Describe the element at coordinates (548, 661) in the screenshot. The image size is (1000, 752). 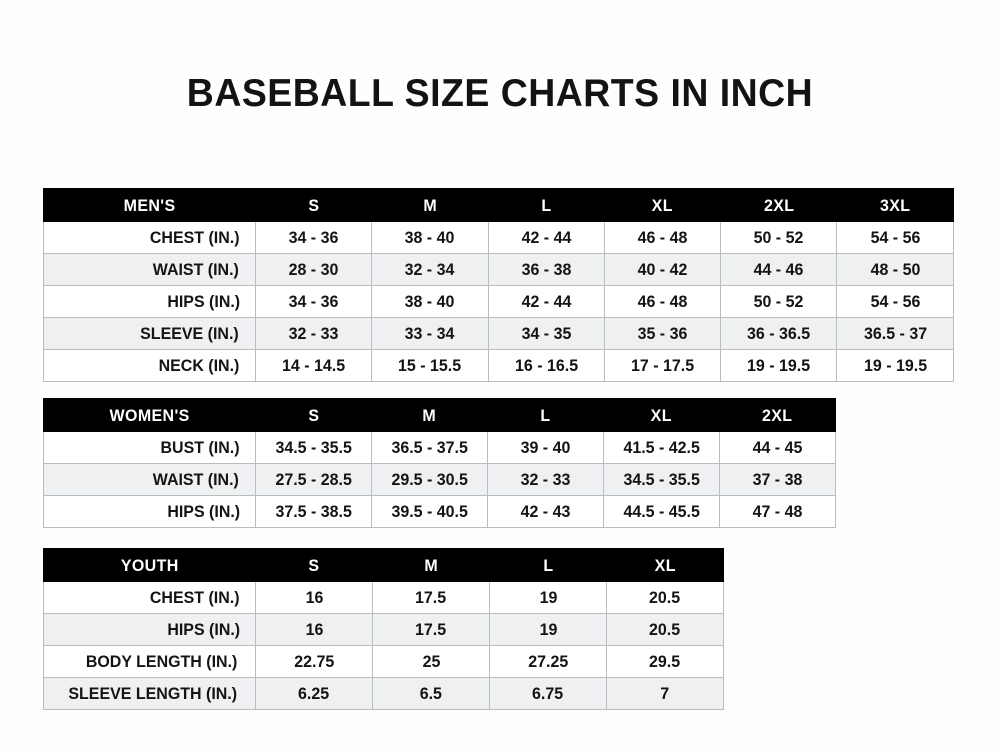
I see `youth-cell: 27.25` at that location.